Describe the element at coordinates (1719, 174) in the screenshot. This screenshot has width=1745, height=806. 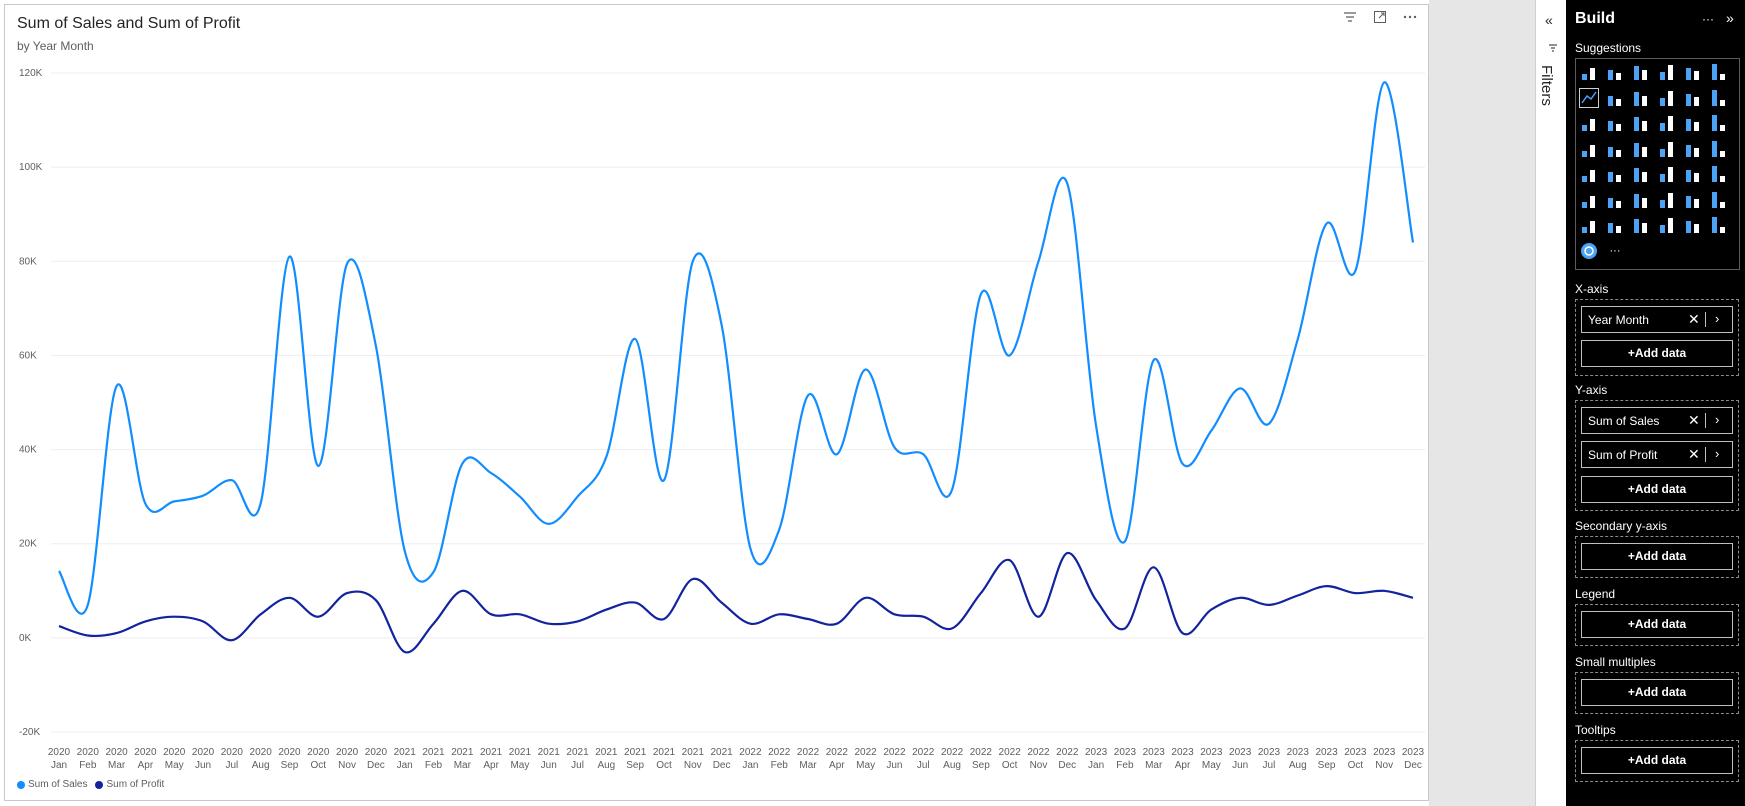
I see `key-influencers-icon` at that location.